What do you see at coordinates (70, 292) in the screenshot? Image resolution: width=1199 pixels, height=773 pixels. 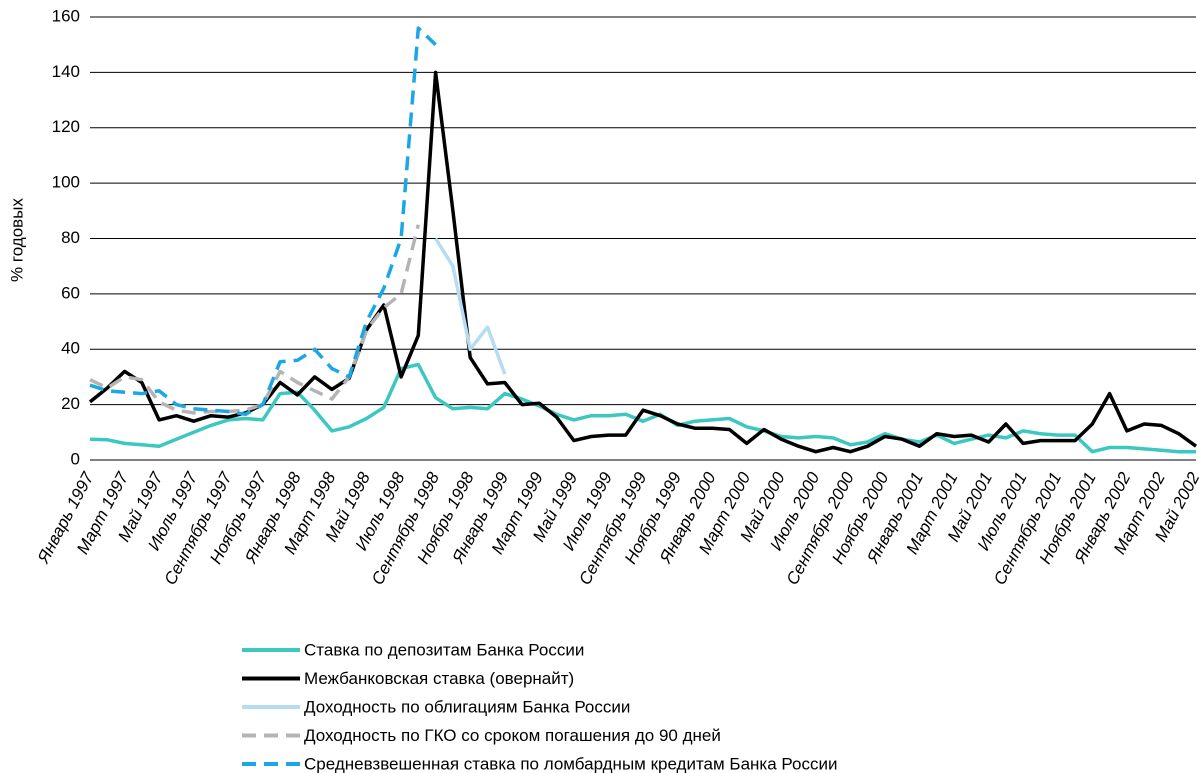 I see `y-tick-label: 60` at bounding box center [70, 292].